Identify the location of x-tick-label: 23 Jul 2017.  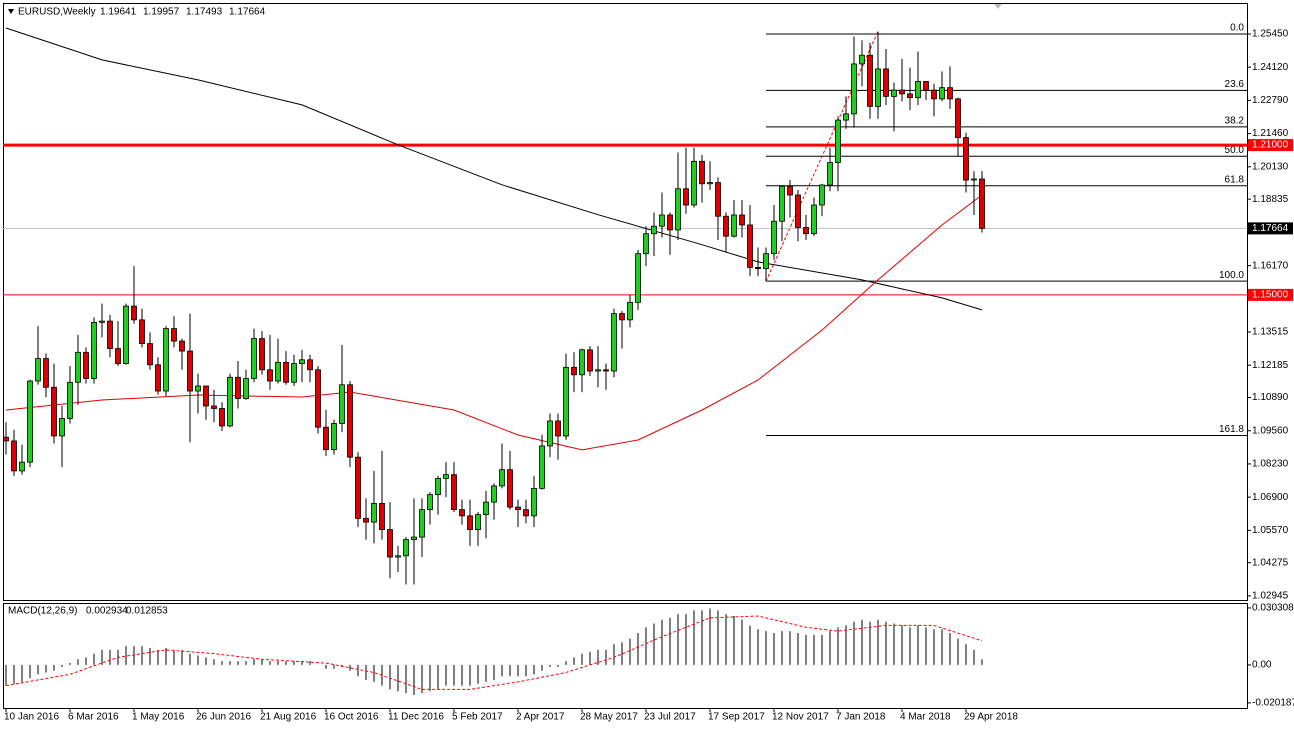
(670, 717).